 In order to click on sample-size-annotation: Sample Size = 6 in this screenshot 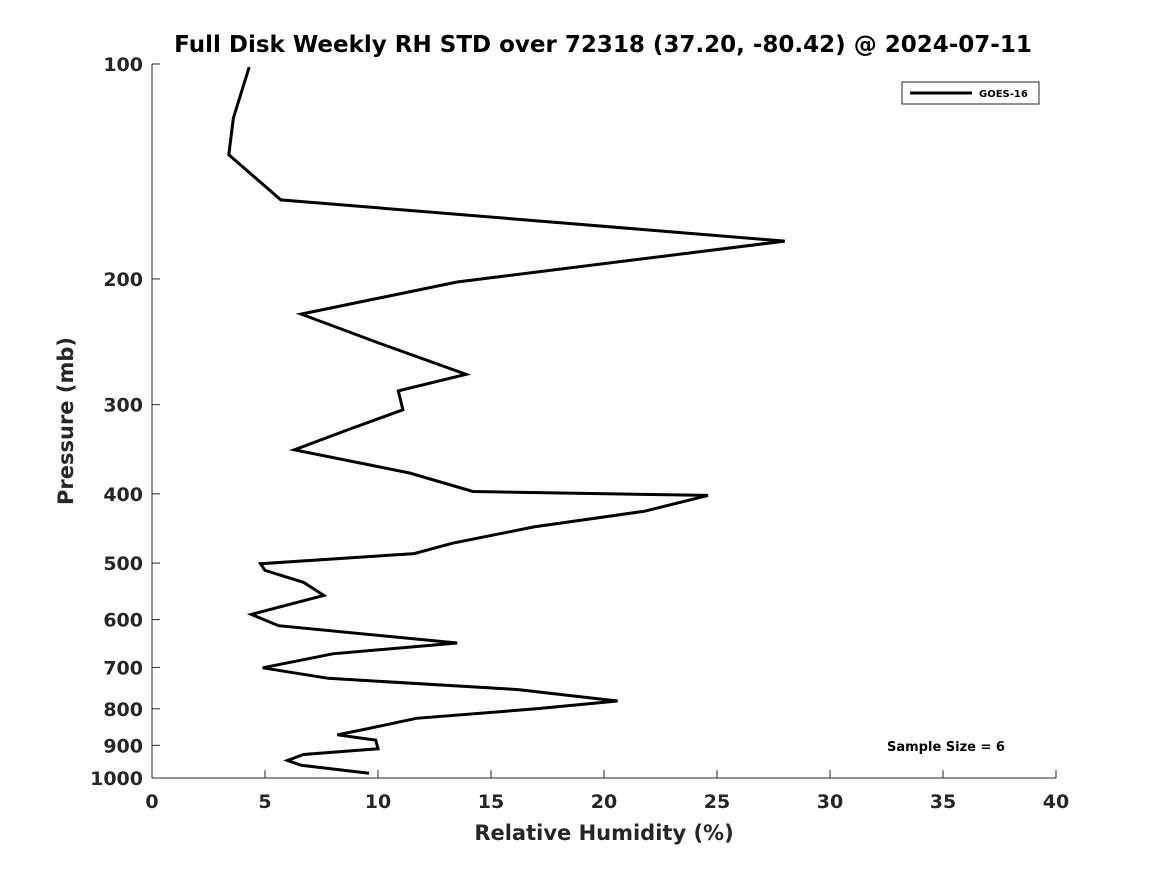, I will do `click(946, 747)`.